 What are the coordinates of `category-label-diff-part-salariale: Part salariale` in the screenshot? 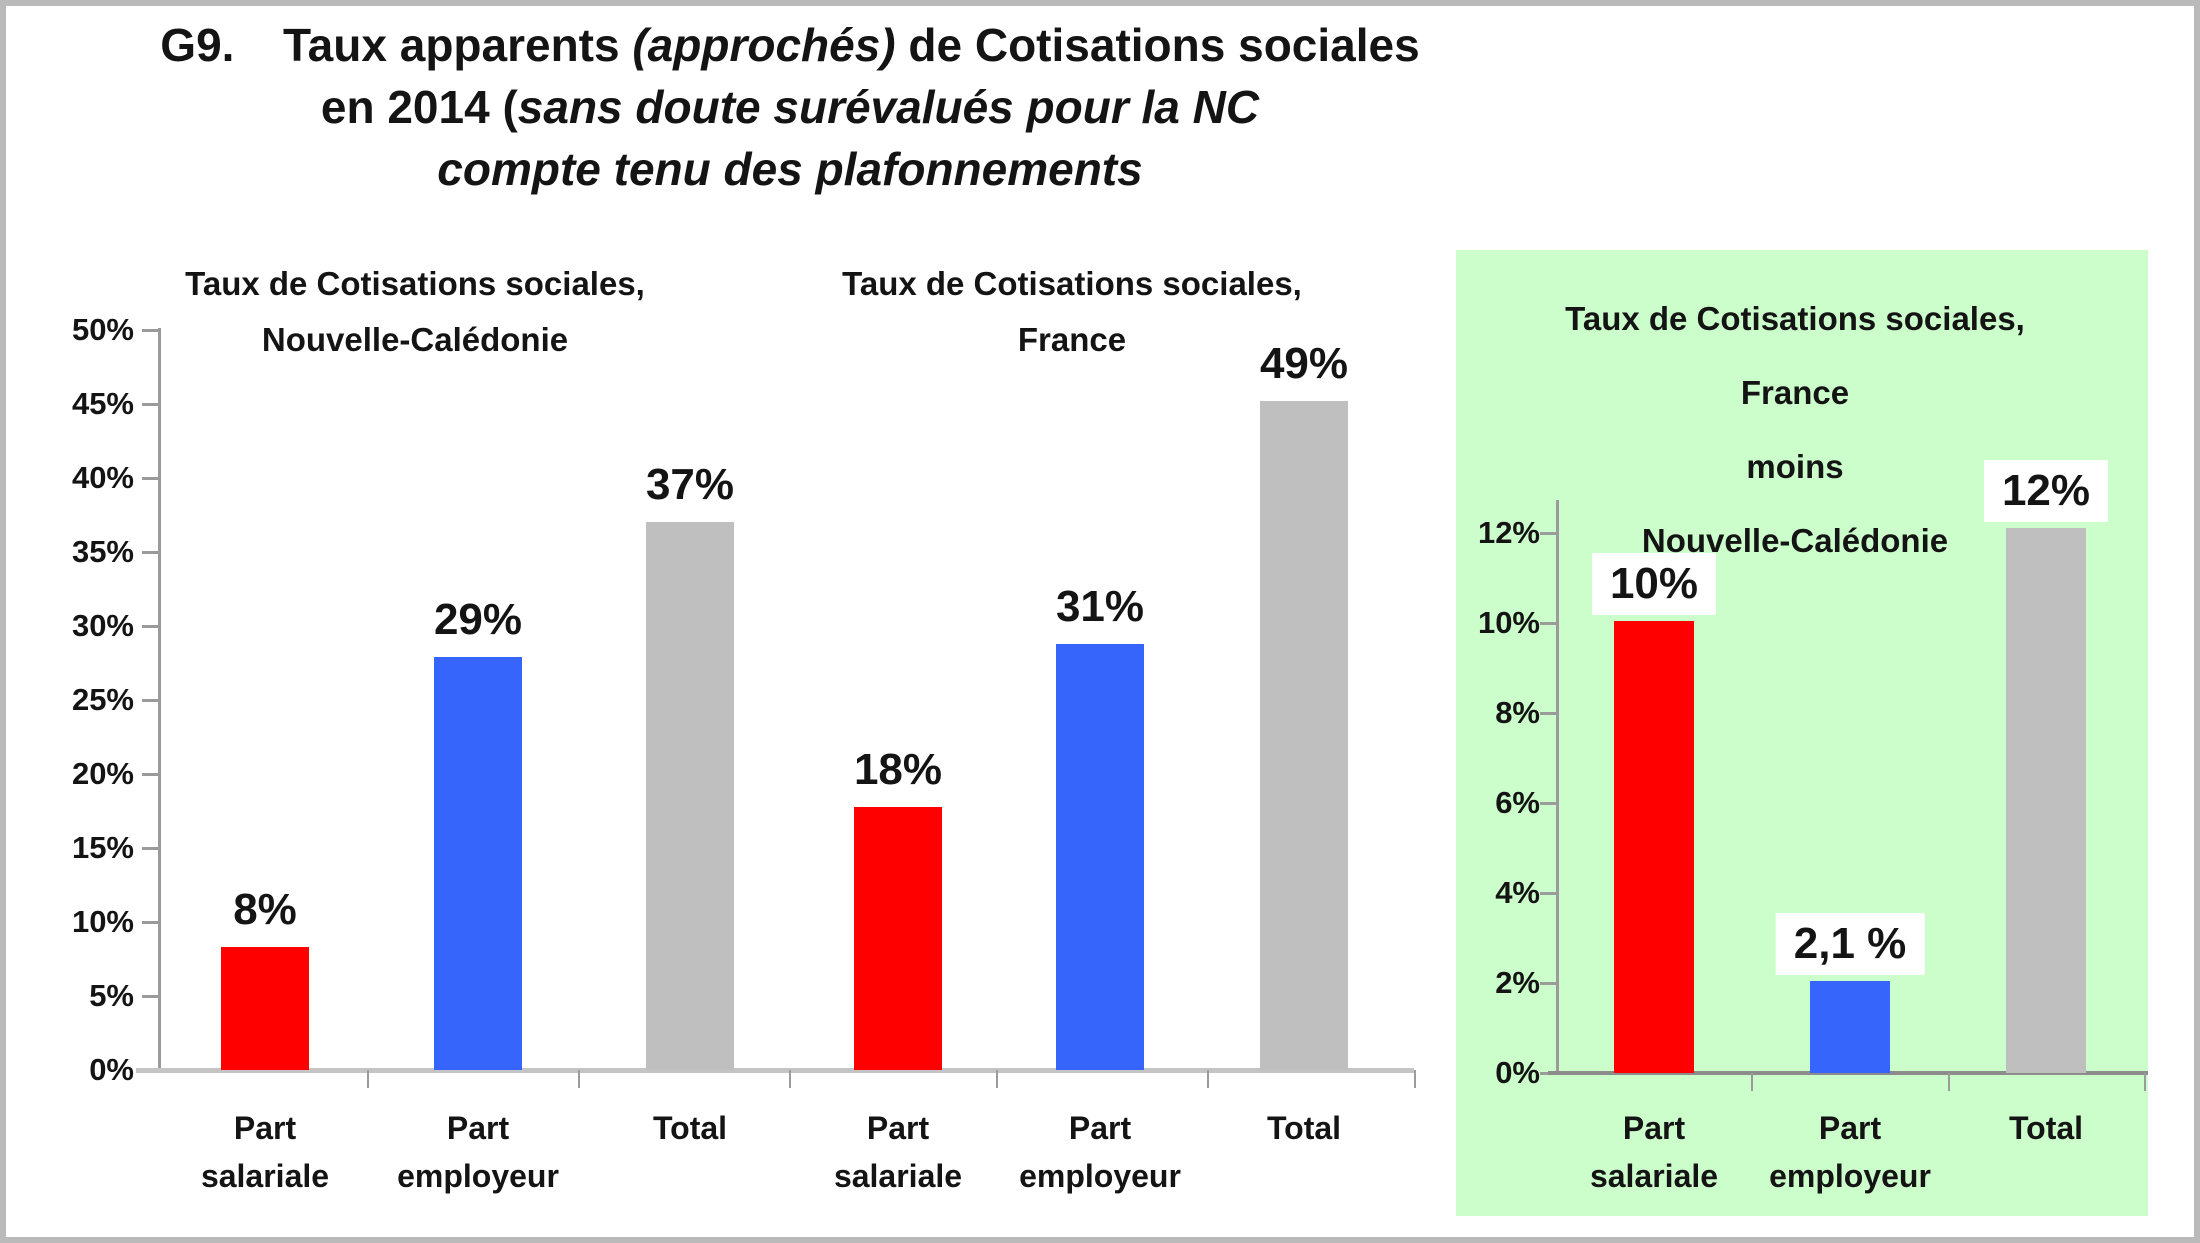 It's located at (1654, 1152).